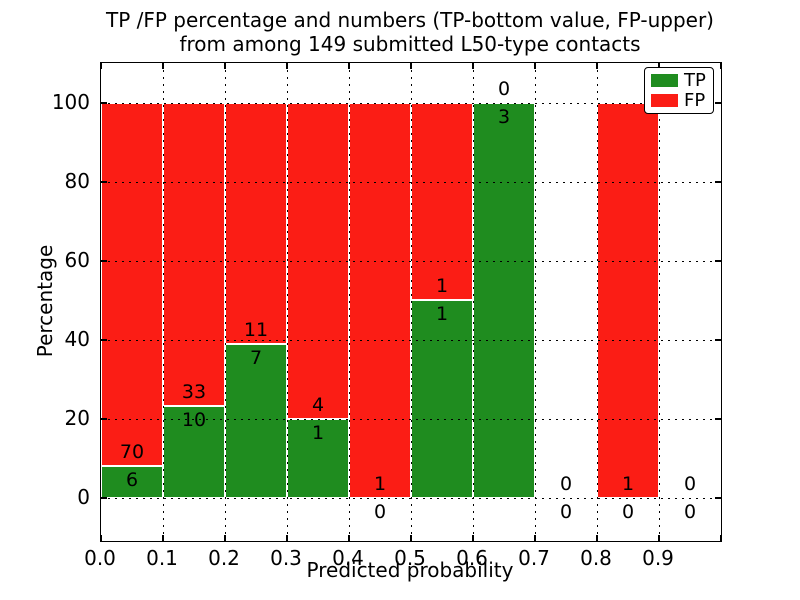 This screenshot has height=600, width=800. Describe the element at coordinates (410, 558) in the screenshot. I see `x-tick-label: 0.5` at that location.